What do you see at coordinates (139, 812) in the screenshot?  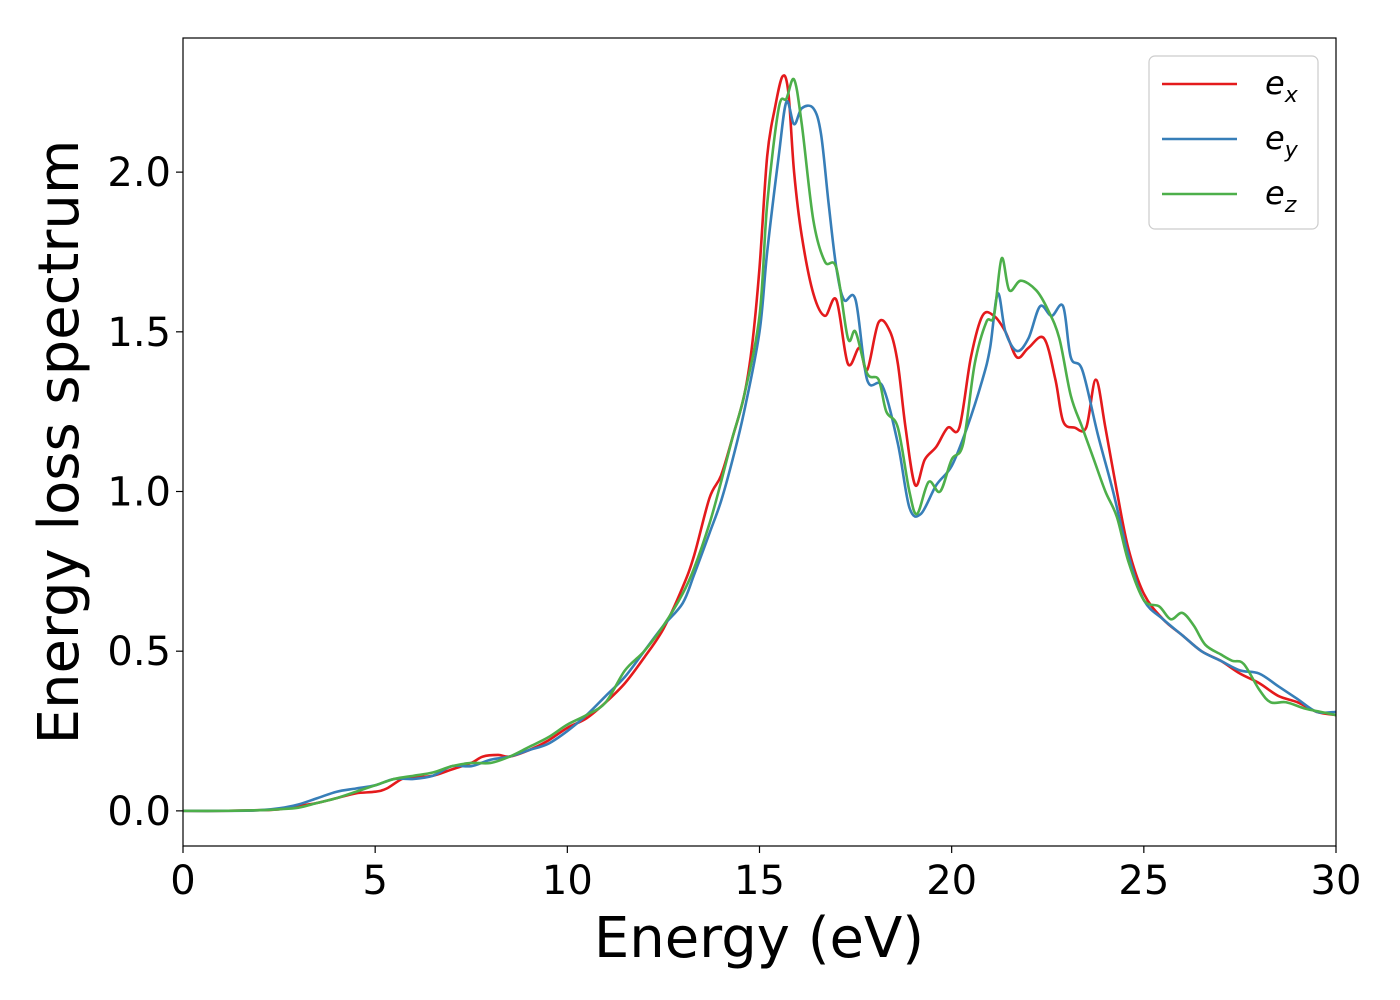 I see `y-tick-label: 0.0` at bounding box center [139, 812].